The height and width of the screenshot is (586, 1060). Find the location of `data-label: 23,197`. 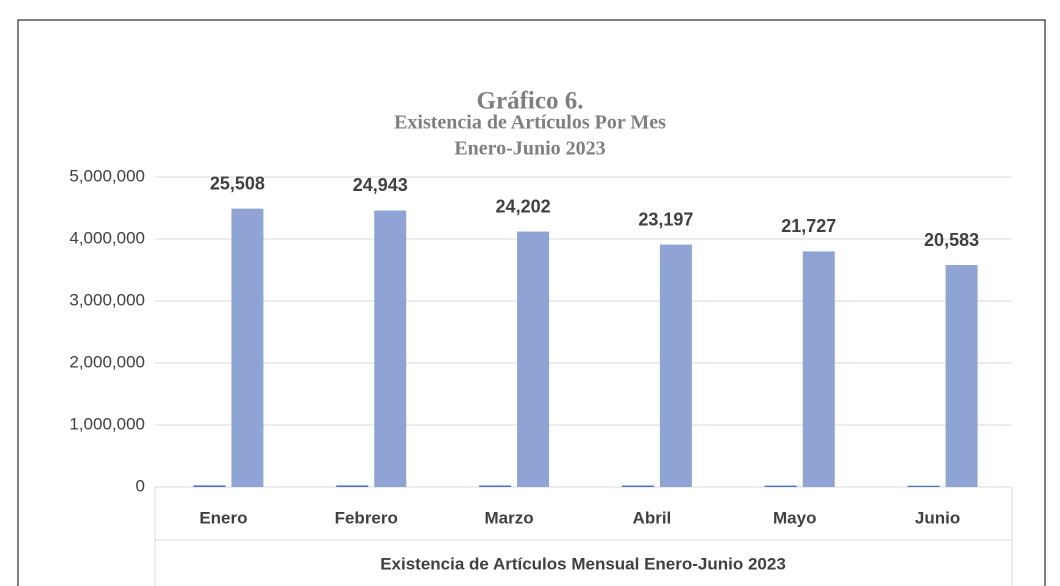

data-label: 23,197 is located at coordinates (665, 219).